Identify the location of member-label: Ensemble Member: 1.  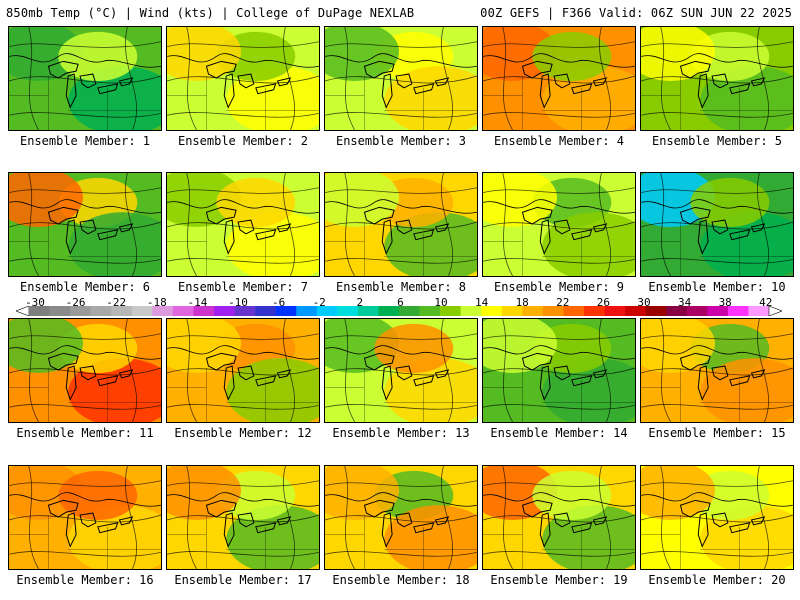
(85, 141).